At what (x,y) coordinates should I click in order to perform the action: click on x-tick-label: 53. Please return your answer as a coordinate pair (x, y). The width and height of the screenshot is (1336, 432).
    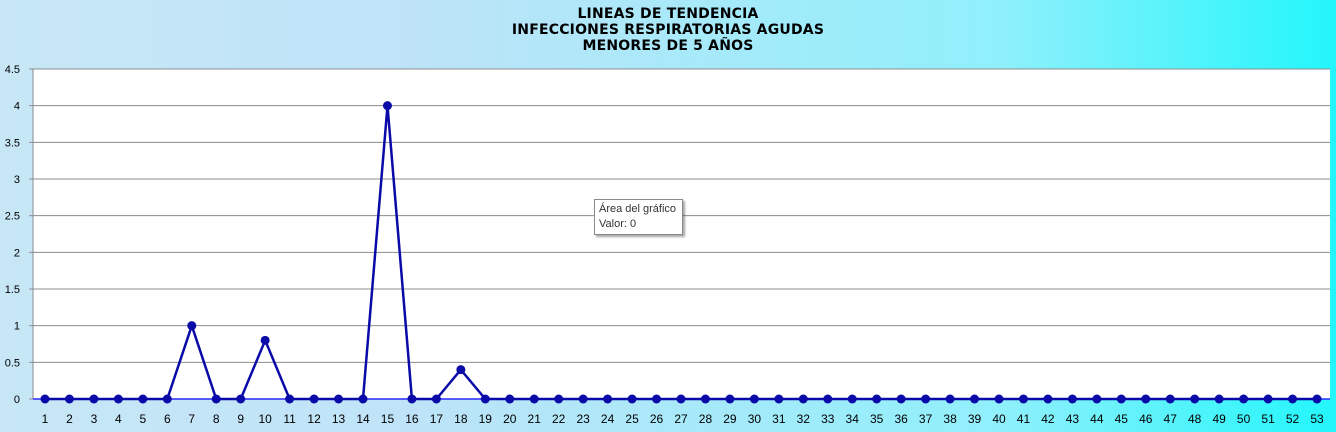
    Looking at the image, I should click on (1317, 419).